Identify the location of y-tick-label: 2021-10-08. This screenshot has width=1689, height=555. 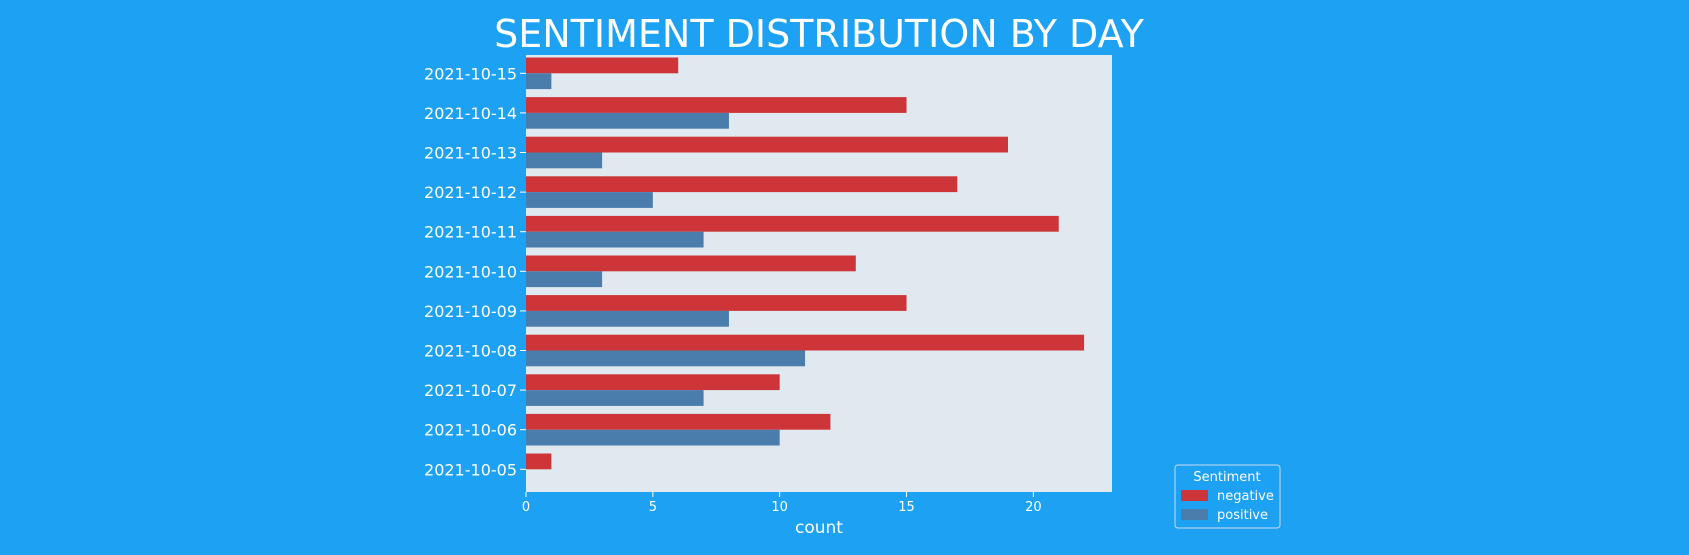
(470, 351).